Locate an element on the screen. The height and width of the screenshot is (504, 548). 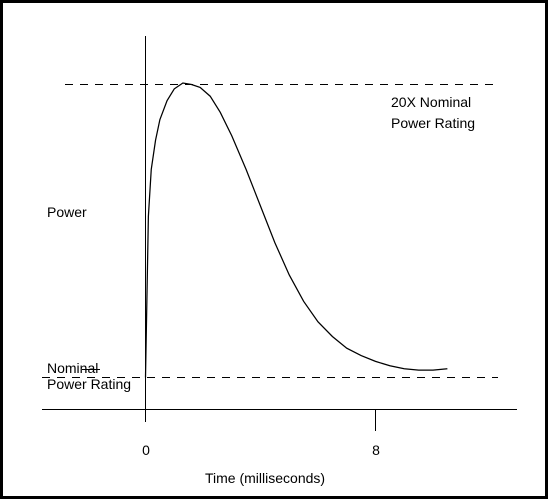
x-tick-label-0: 0 is located at coordinates (146, 450).